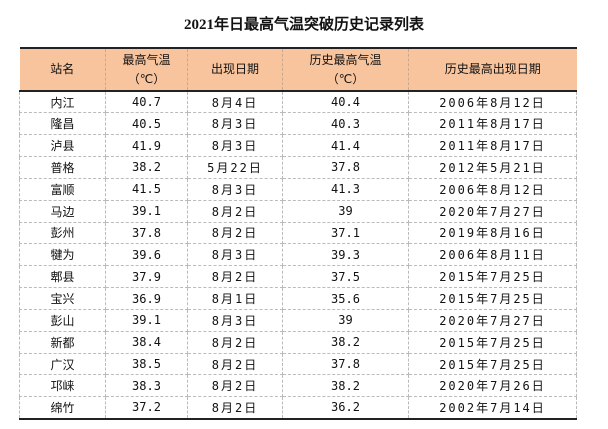 The width and height of the screenshot is (608, 429). What do you see at coordinates (62, 386) in the screenshot?
I see `station-cell: 邛崃` at bounding box center [62, 386].